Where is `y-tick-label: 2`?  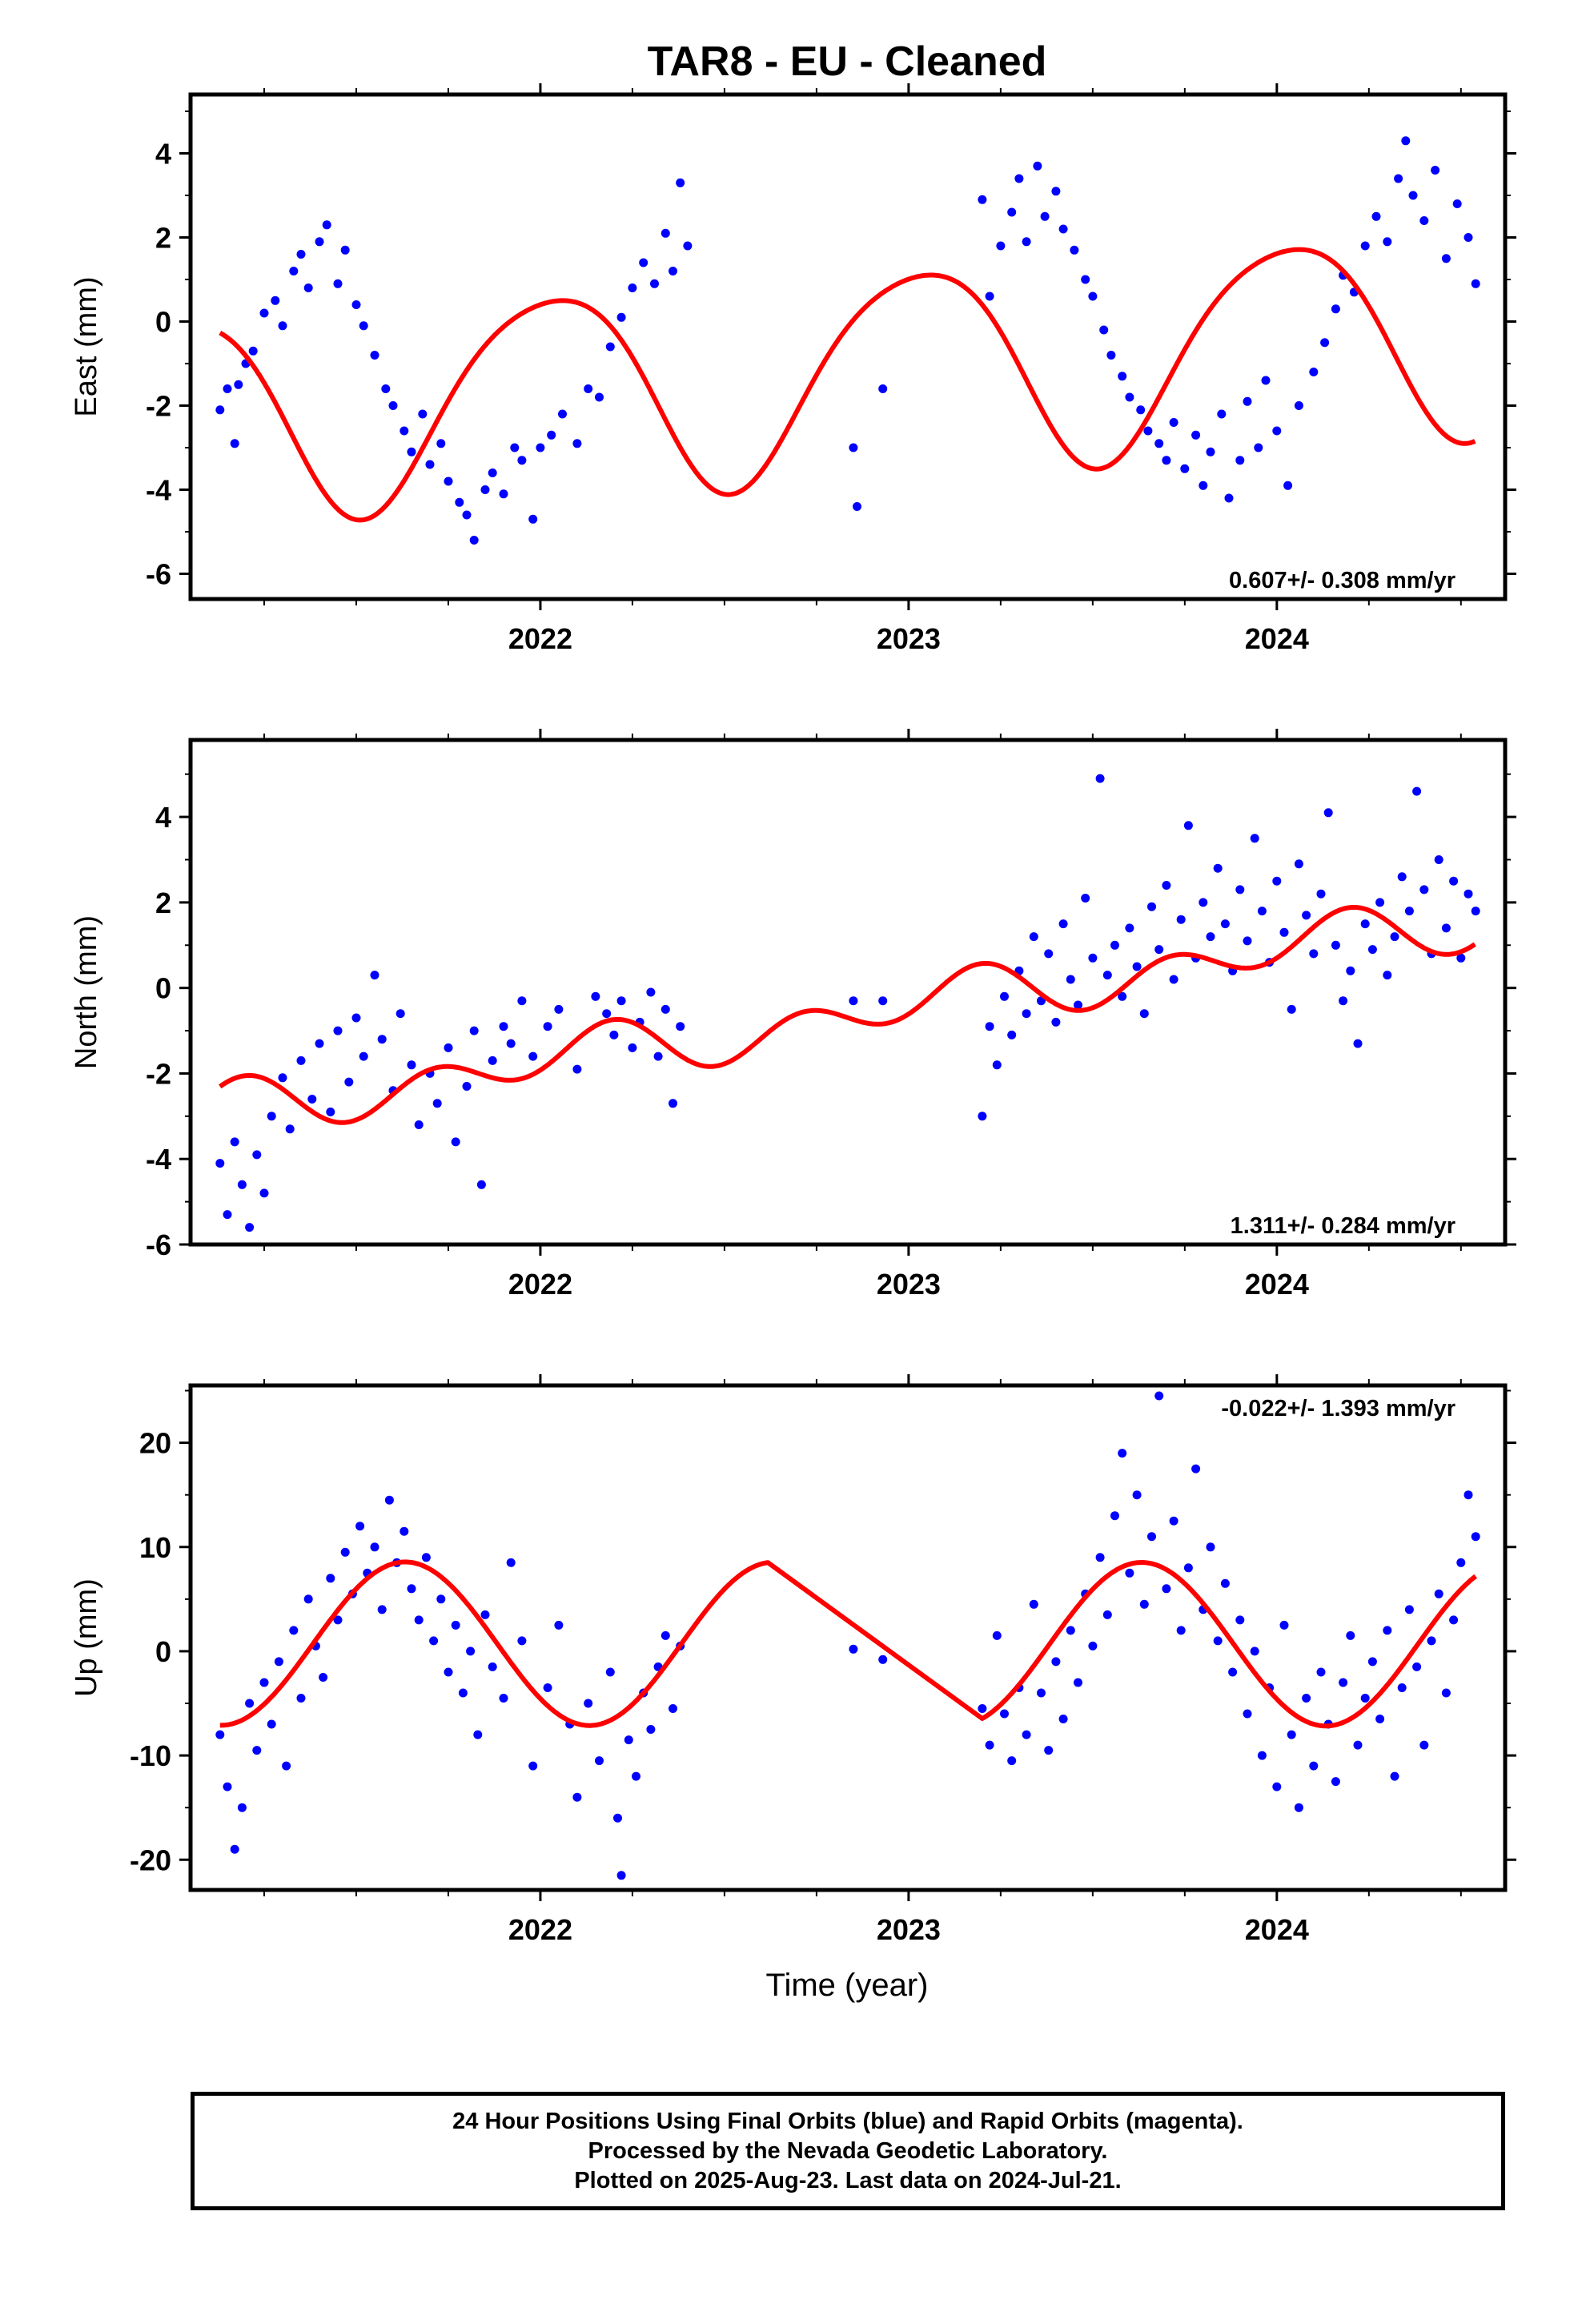 y-tick-label: 2 is located at coordinates (163, 903).